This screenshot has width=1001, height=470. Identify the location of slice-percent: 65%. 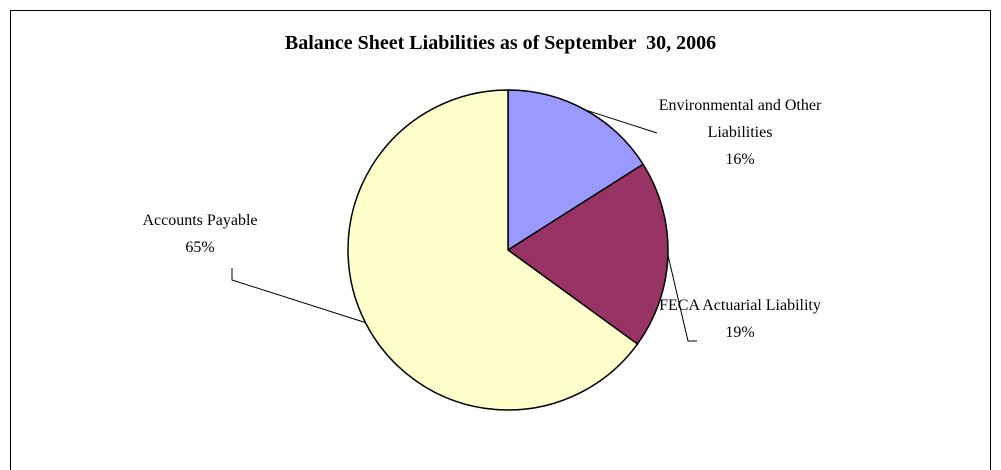
(200, 247).